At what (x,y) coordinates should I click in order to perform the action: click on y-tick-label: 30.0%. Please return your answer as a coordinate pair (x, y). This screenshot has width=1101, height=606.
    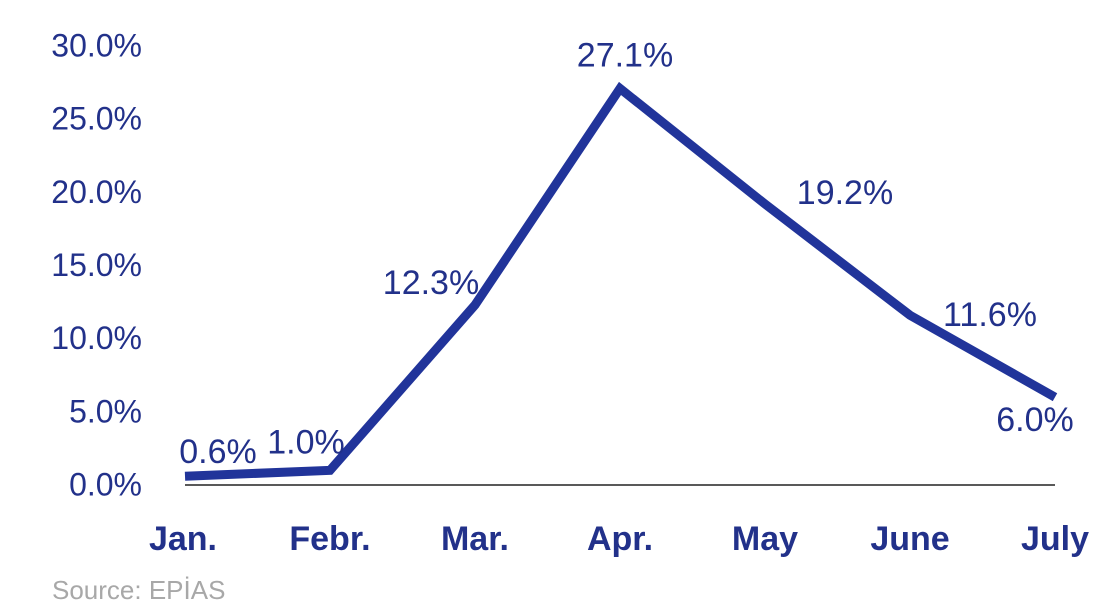
    Looking at the image, I should click on (96, 45).